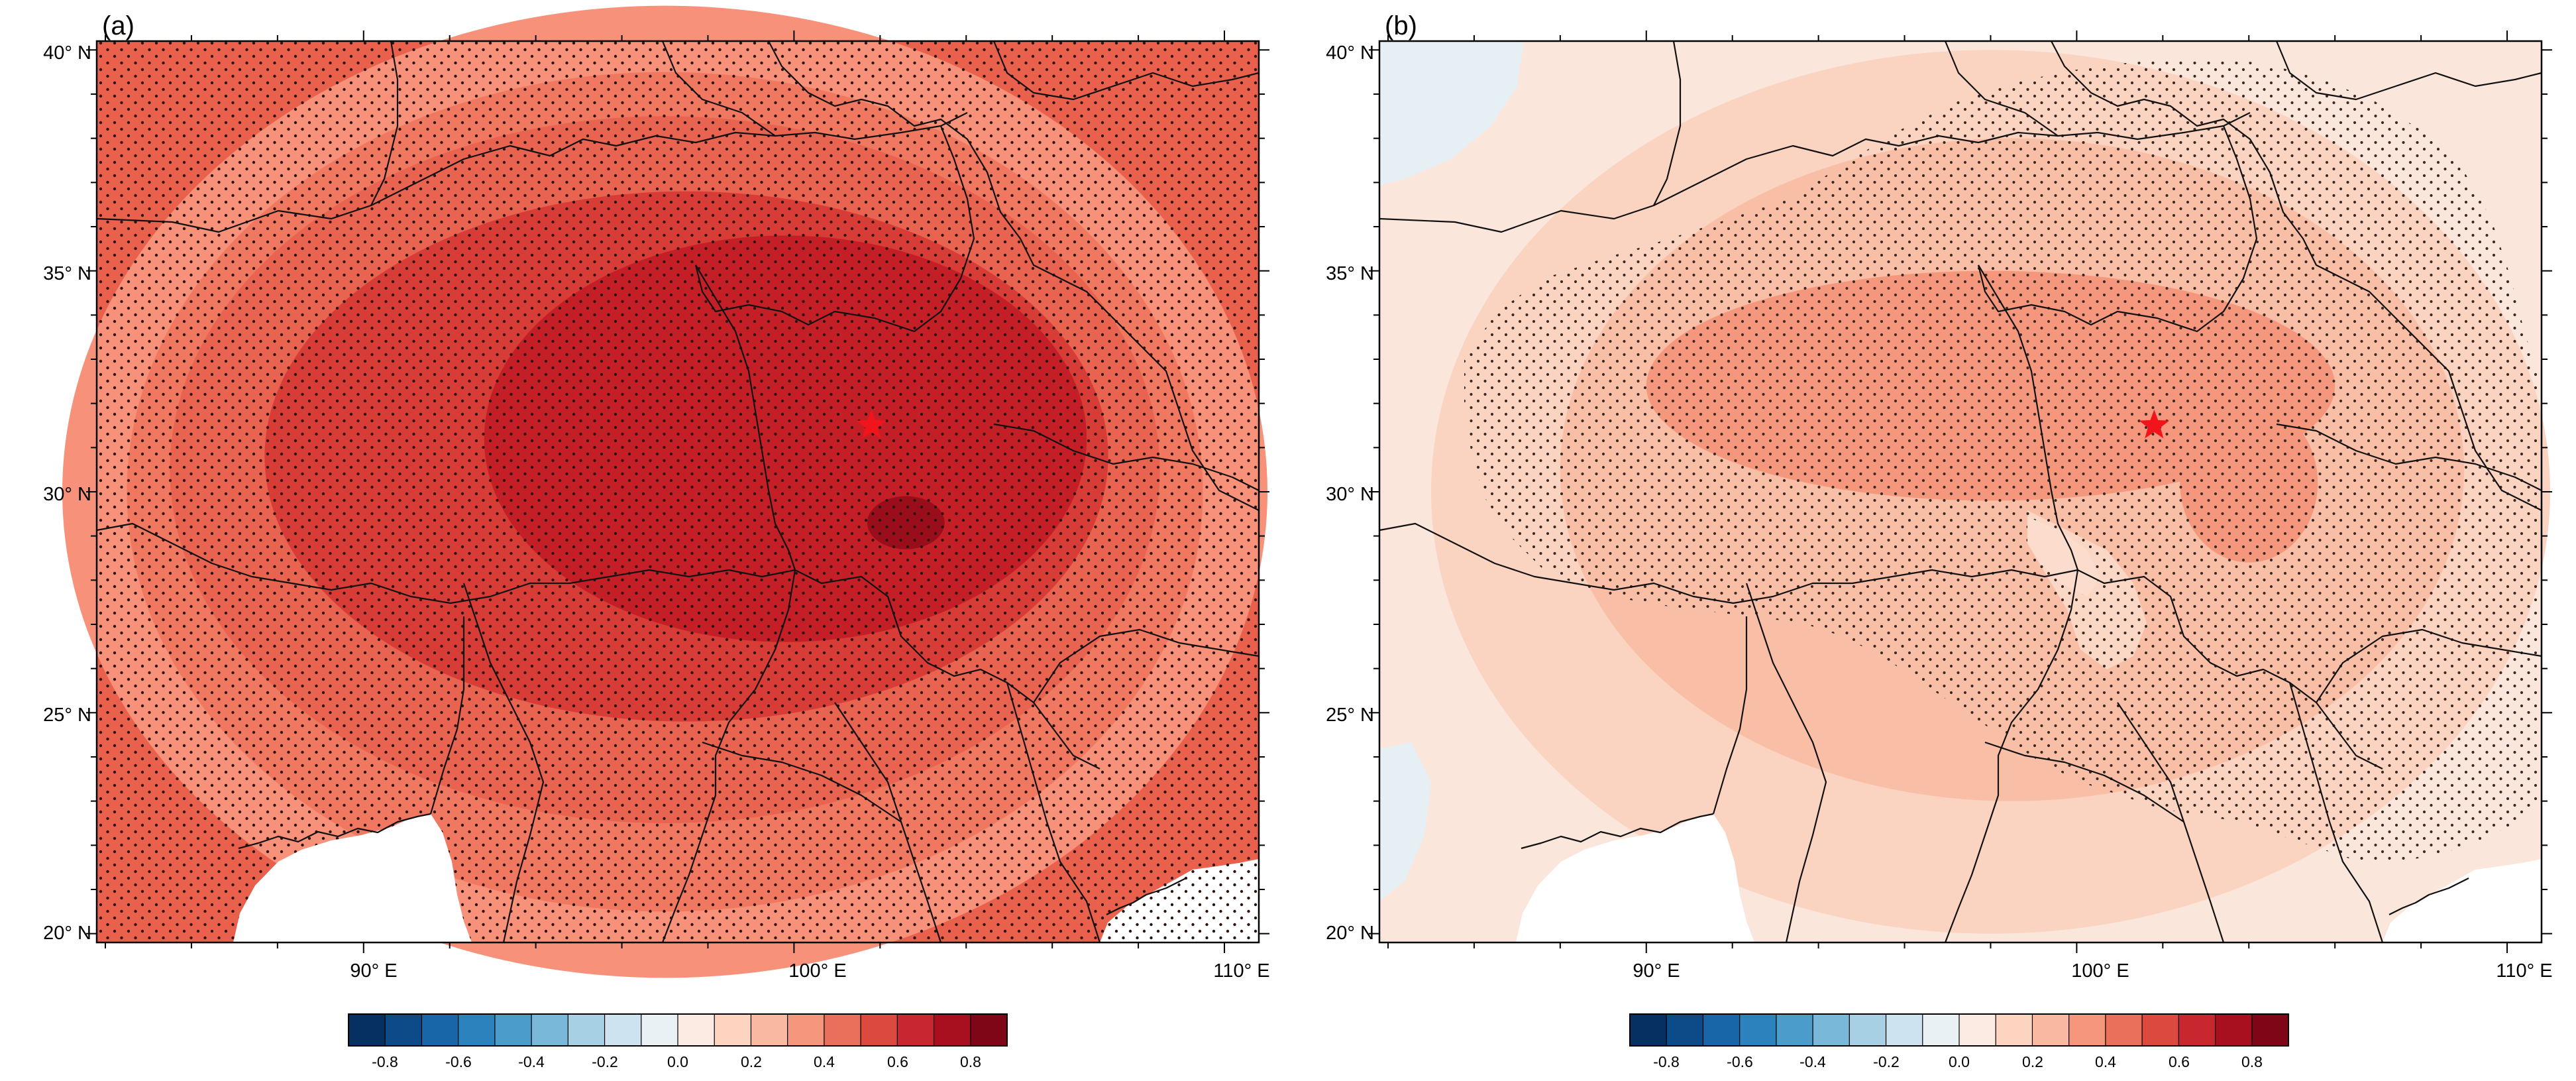 This screenshot has height=1081, width=2576. I want to click on panel-b-colorbar: -0.8 -0.6 -0.4 -0.2 0.0 0.2 0.4 0.6 0.8, so click(1959, 1041).